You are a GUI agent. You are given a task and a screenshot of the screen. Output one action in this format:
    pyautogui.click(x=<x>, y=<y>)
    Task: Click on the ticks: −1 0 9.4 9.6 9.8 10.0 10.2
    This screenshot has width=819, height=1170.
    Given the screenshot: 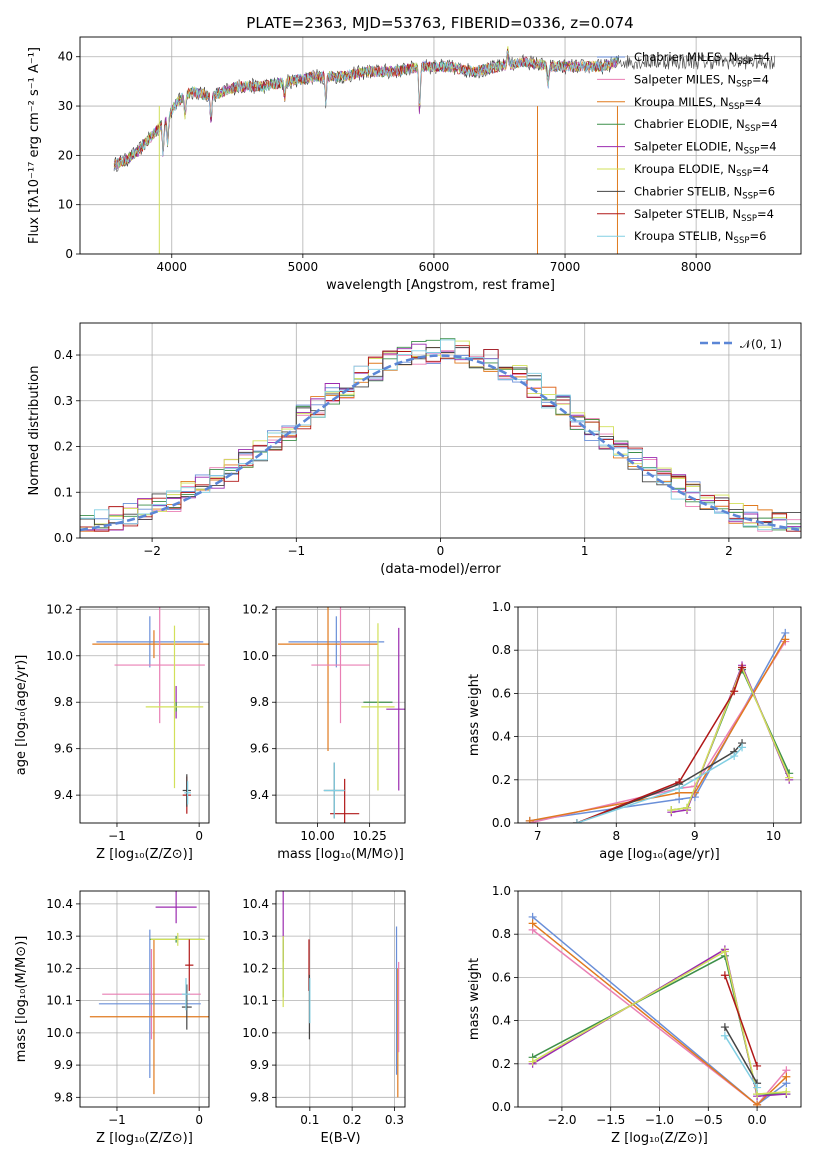 What is the action you would take?
    pyautogui.click(x=124, y=722)
    